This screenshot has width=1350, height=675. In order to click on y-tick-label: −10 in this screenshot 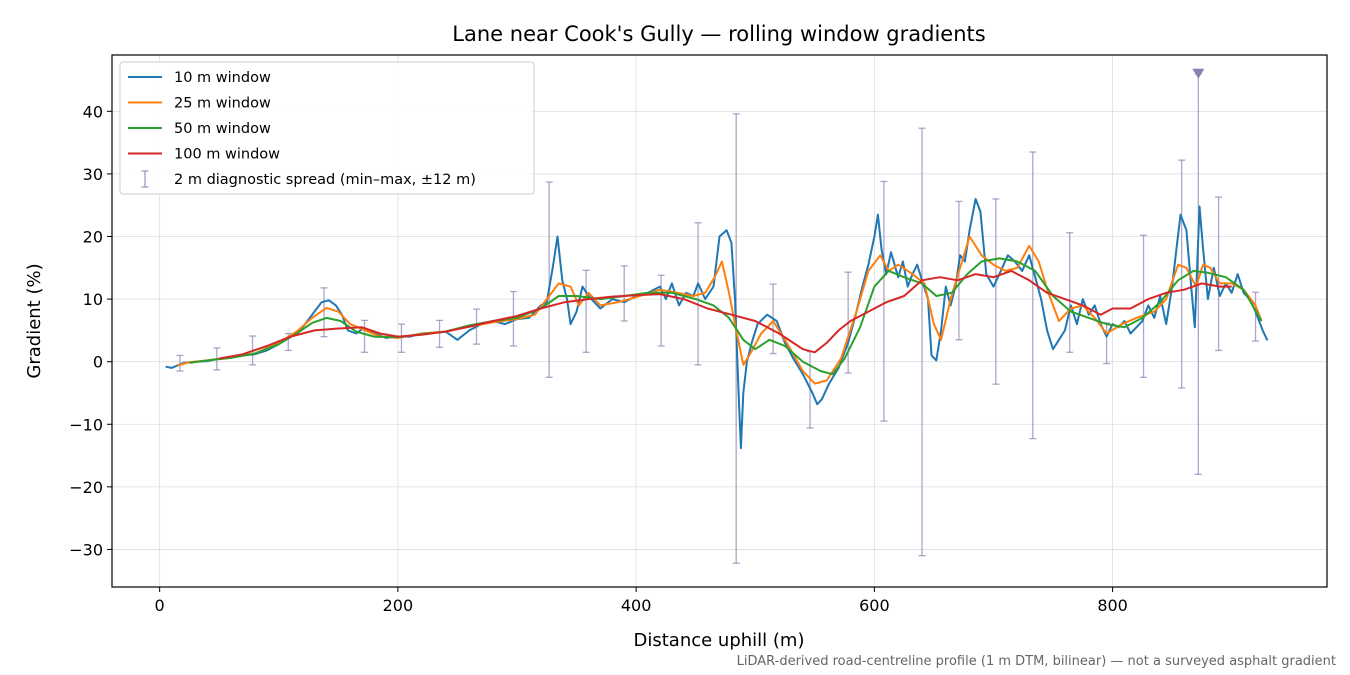, I will do `click(86, 424)`.